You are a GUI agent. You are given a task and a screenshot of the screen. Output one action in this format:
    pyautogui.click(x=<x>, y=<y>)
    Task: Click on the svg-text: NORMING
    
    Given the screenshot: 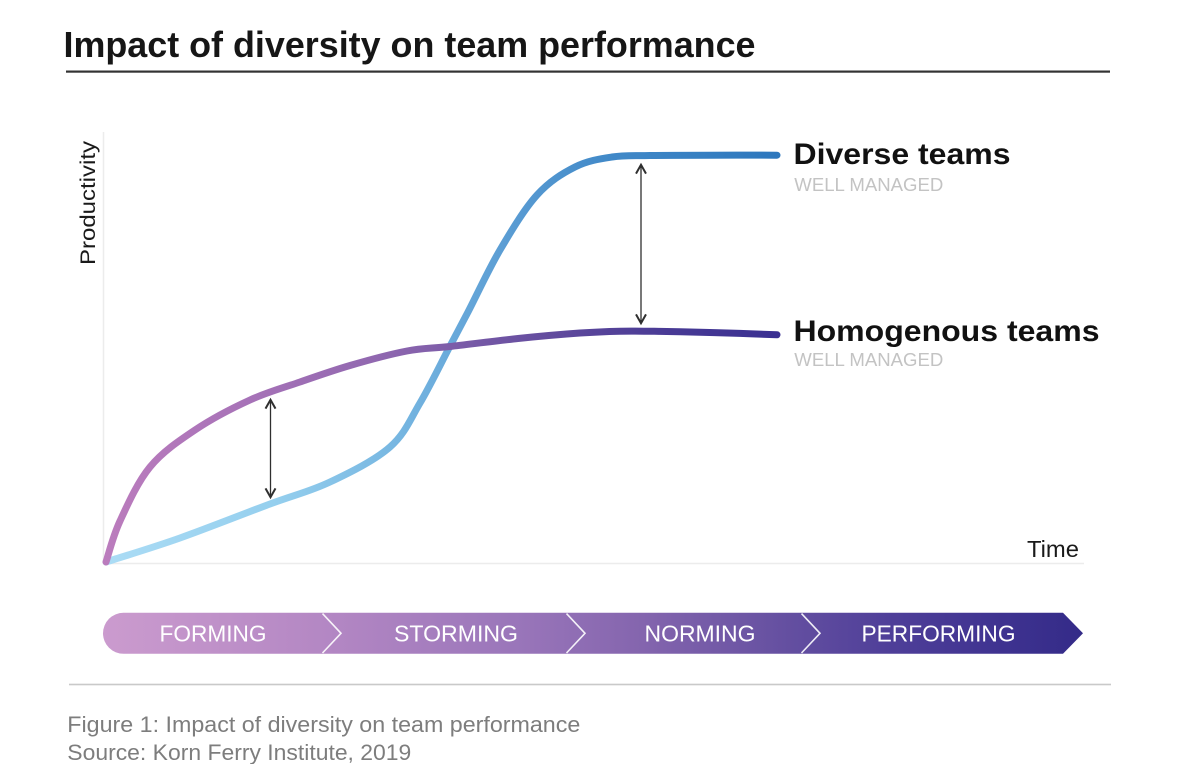 What is the action you would take?
    pyautogui.click(x=700, y=634)
    